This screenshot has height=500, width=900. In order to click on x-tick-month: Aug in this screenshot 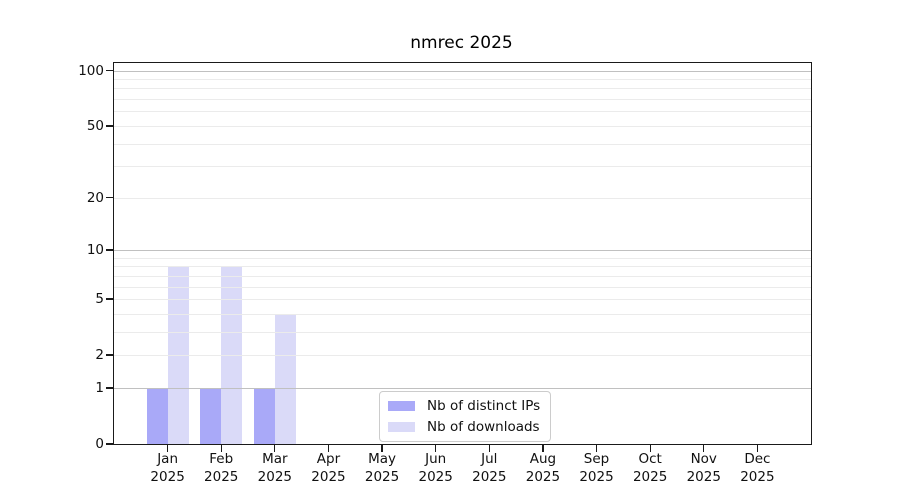, I will do `click(543, 459)`.